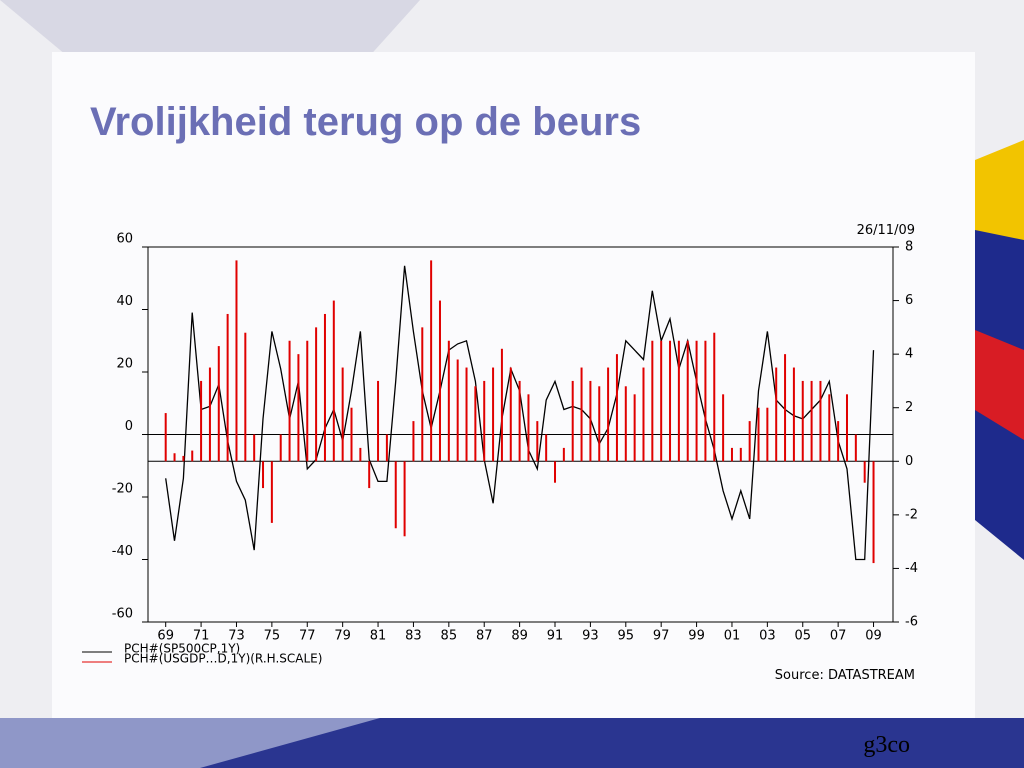 The image size is (1024, 768). Describe the element at coordinates (124, 301) in the screenshot. I see `y-tick-label: 40` at that location.